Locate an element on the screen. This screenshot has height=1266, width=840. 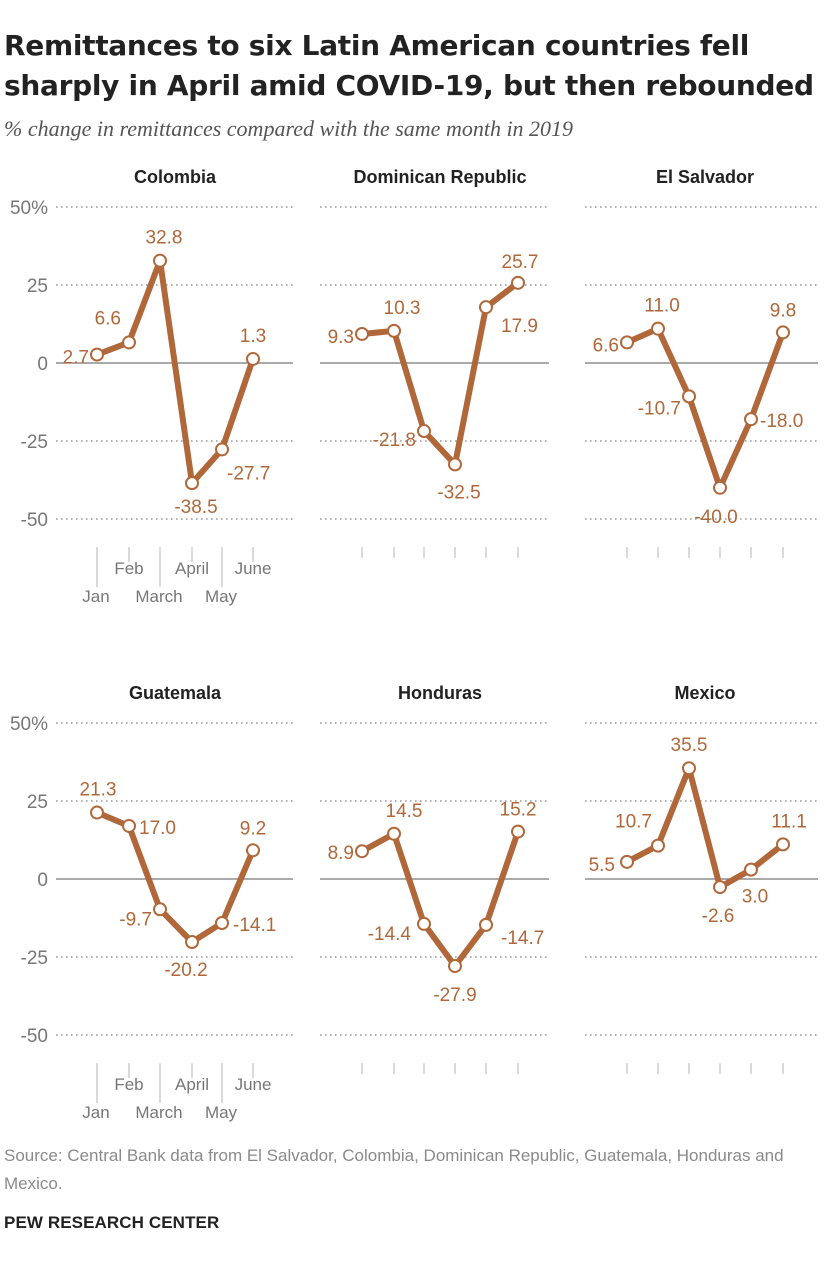
data-label-el-salvador: -18.0 is located at coordinates (781, 421).